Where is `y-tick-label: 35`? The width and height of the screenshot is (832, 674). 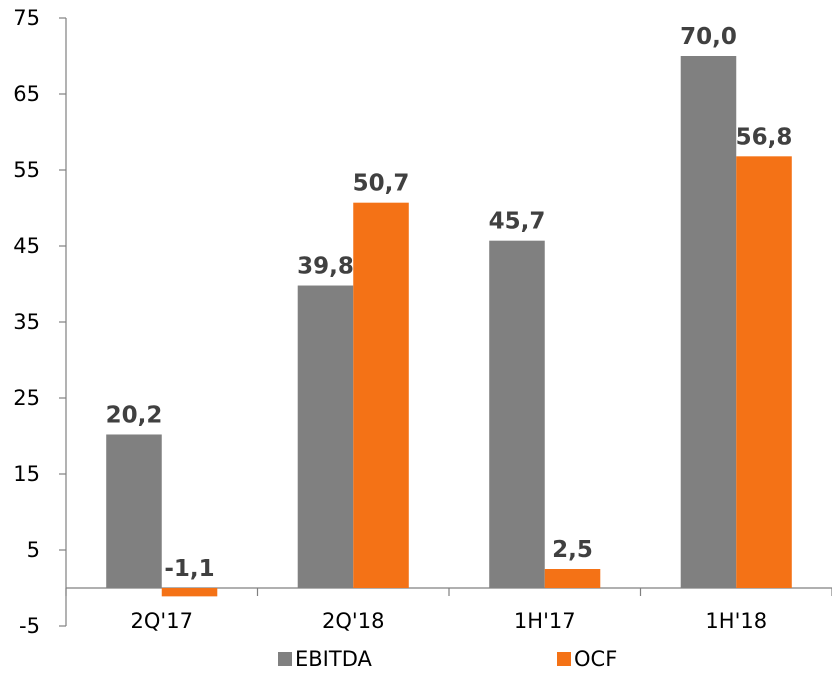
y-tick-label: 35 is located at coordinates (26, 322).